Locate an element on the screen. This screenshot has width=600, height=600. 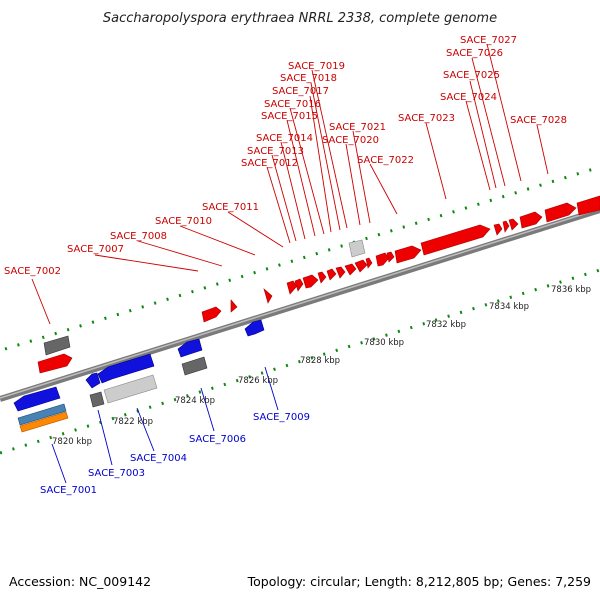
gene-label: SACE_7010 is located at coordinates (183, 221).